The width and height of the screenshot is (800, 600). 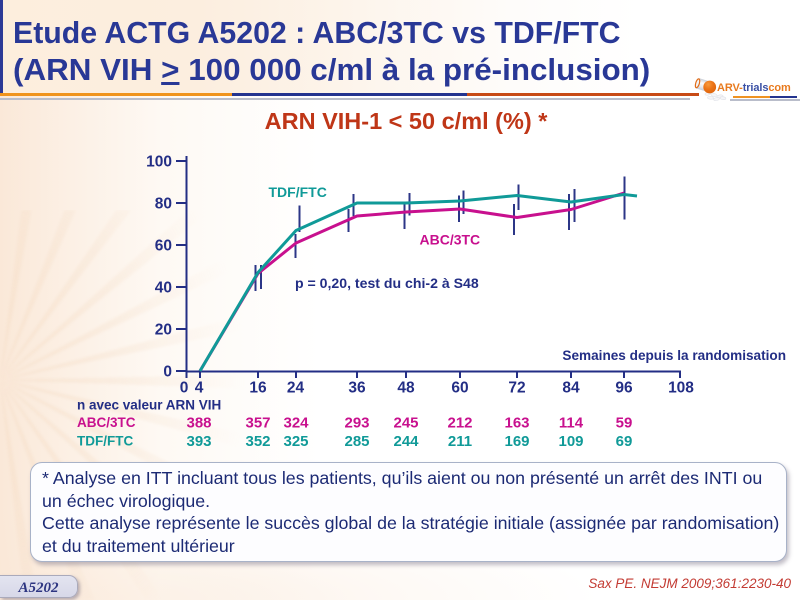 I want to click on svg-text: 36, so click(x=357, y=388).